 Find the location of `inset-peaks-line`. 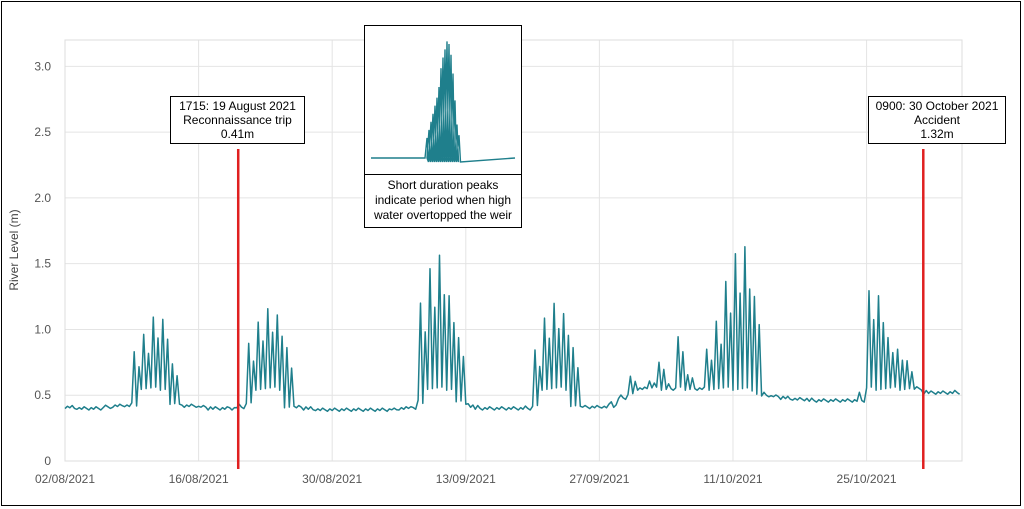

inset-peaks-line is located at coordinates (443, 102).